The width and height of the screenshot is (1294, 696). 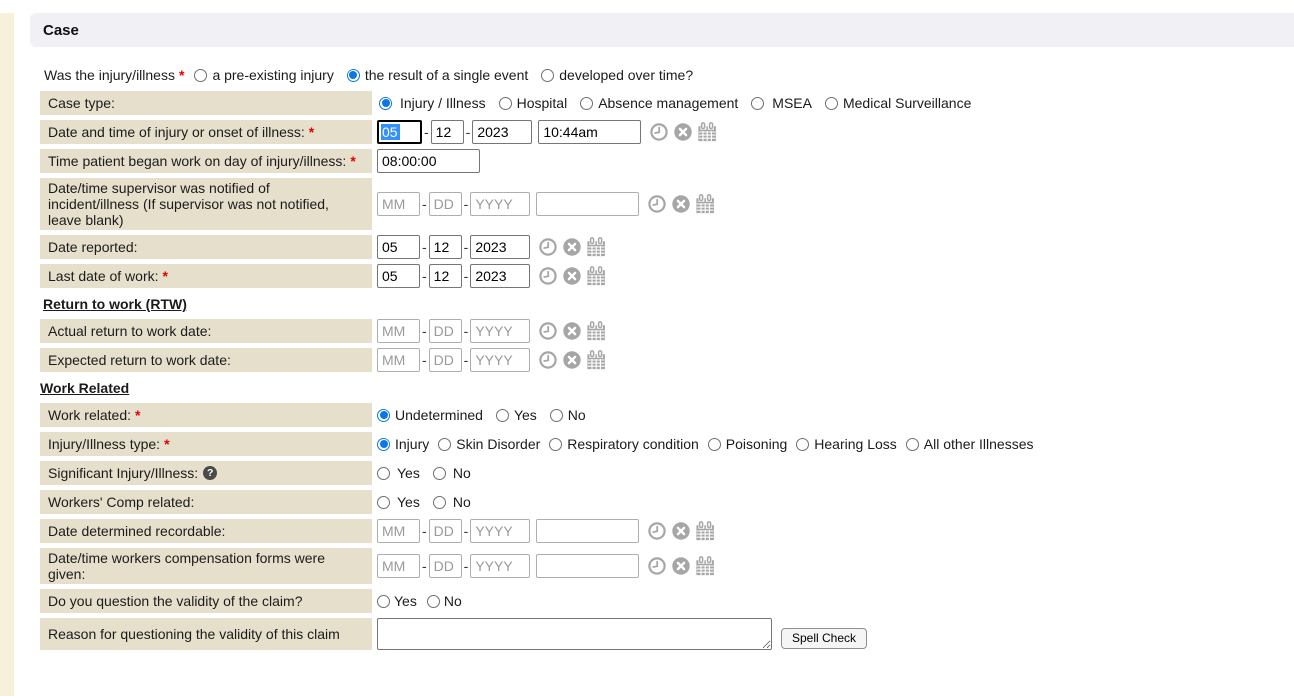 What do you see at coordinates (428, 161) in the screenshot?
I see `work-start-time-input` at bounding box center [428, 161].